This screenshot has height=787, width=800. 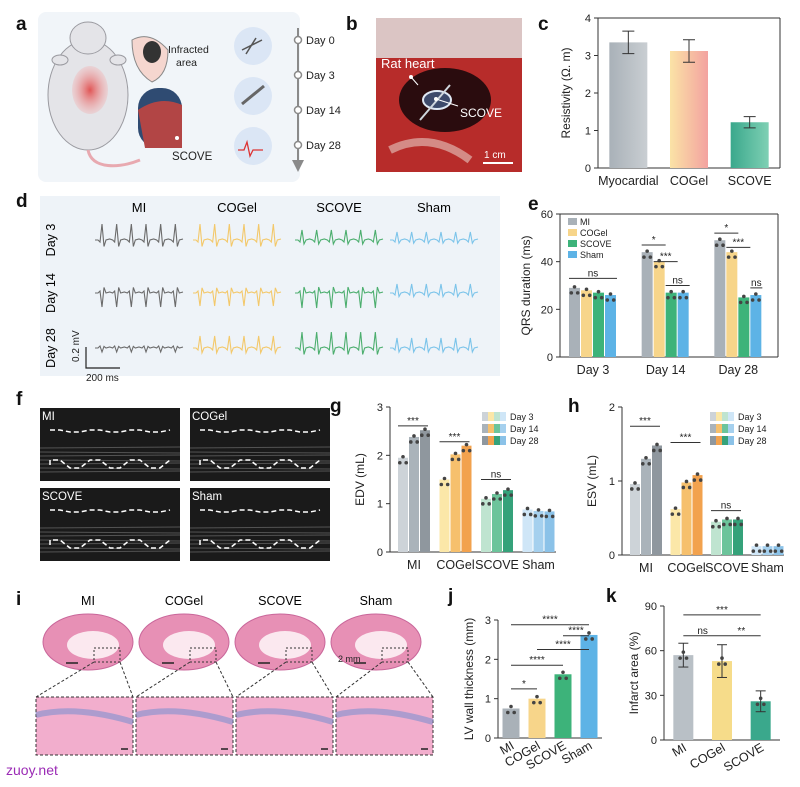 What do you see at coordinates (48, 417) in the screenshot?
I see `echo-label: MI` at bounding box center [48, 417].